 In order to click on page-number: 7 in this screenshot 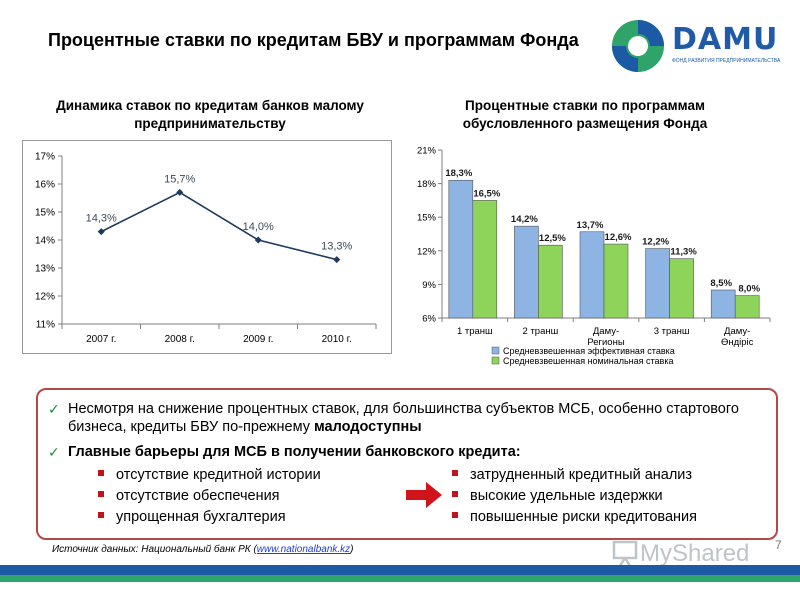, I will do `click(778, 545)`.